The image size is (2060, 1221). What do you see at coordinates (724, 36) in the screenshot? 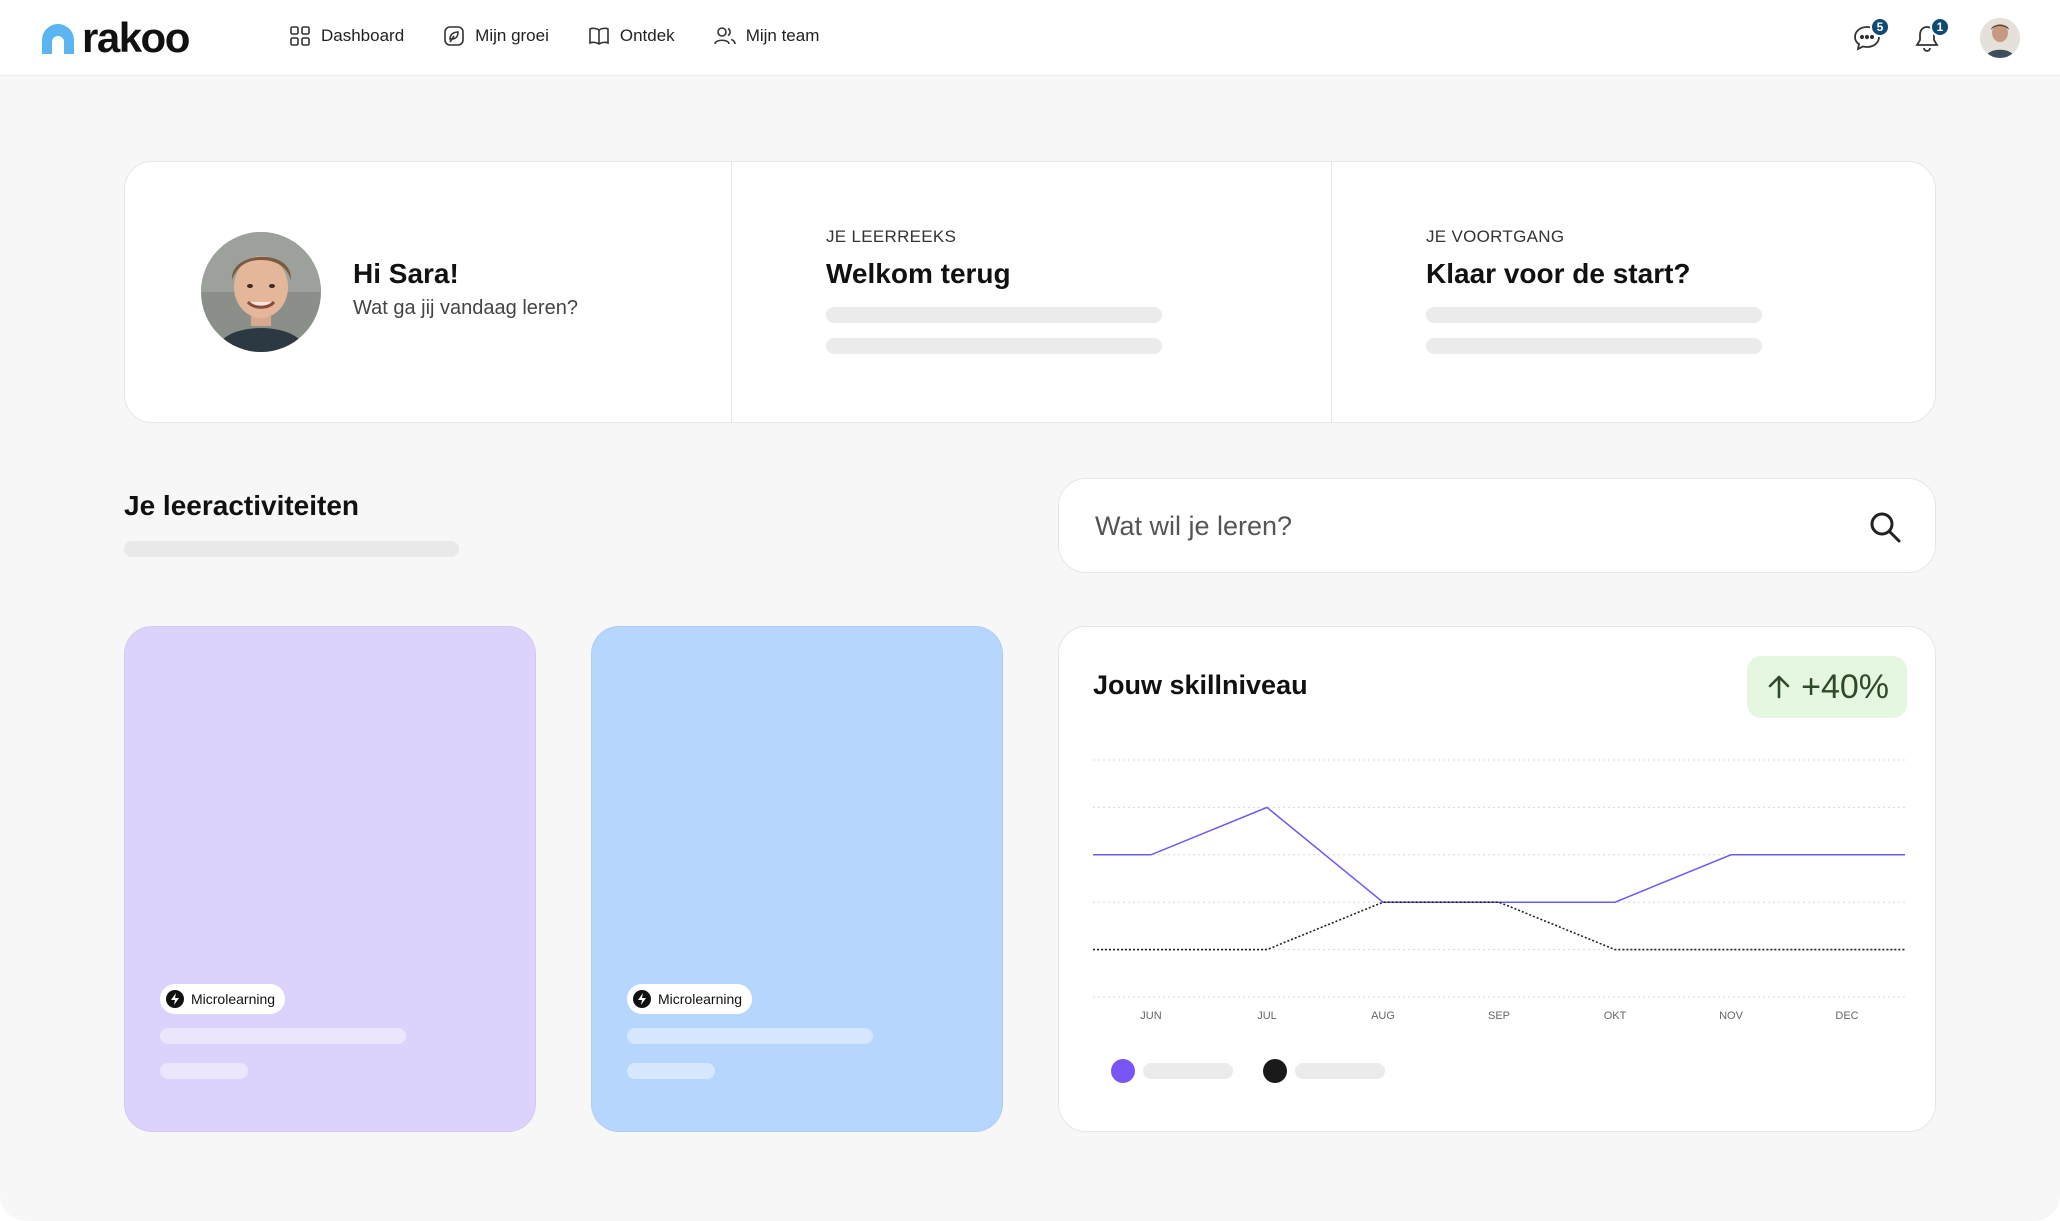
I see `team-icon` at bounding box center [724, 36].